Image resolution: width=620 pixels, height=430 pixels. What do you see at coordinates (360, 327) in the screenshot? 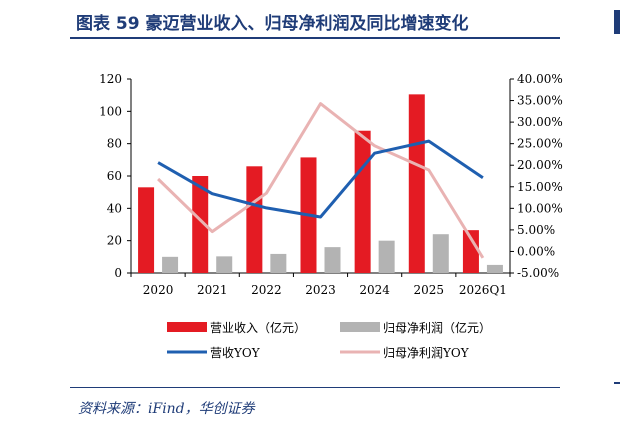
I see `legend-net-profit-swatch` at bounding box center [360, 327].